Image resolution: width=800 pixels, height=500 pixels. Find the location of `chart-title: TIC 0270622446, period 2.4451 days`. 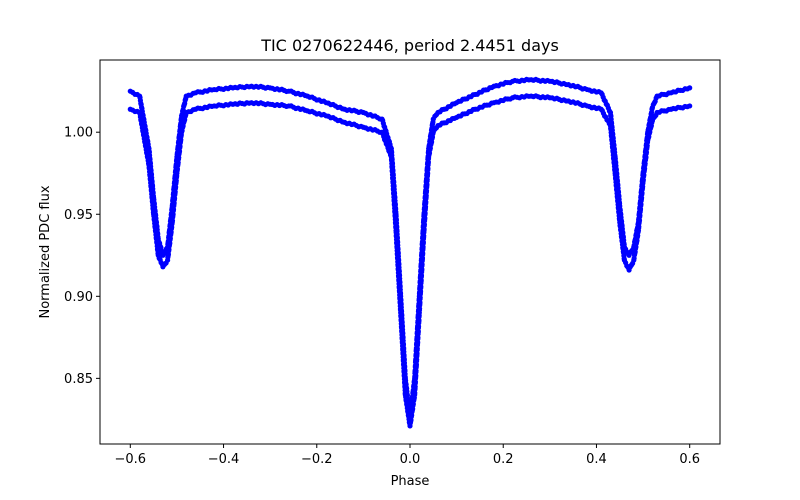

chart-title: TIC 0270622446, period 2.4451 days is located at coordinates (409, 45).